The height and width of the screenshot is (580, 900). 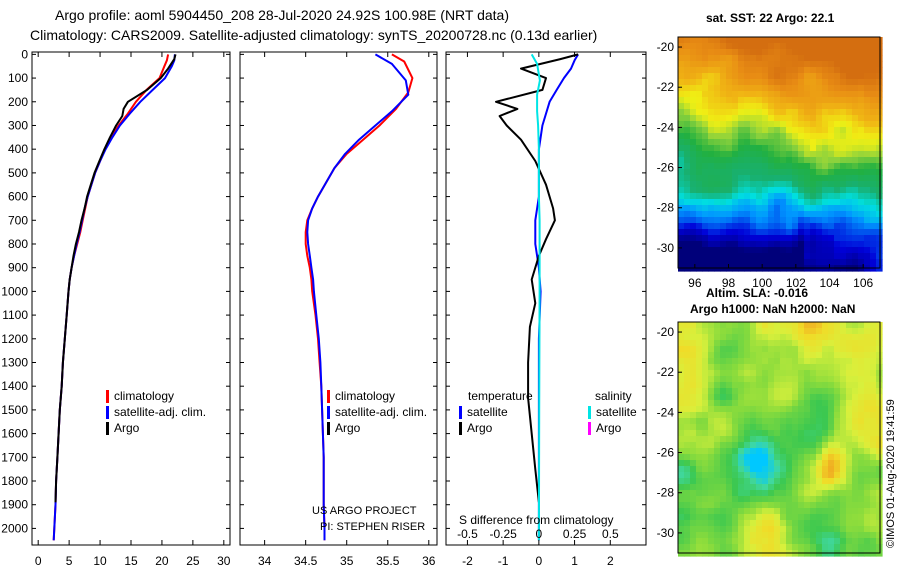 I want to click on legend-climatology: climatology, so click(x=365, y=396).